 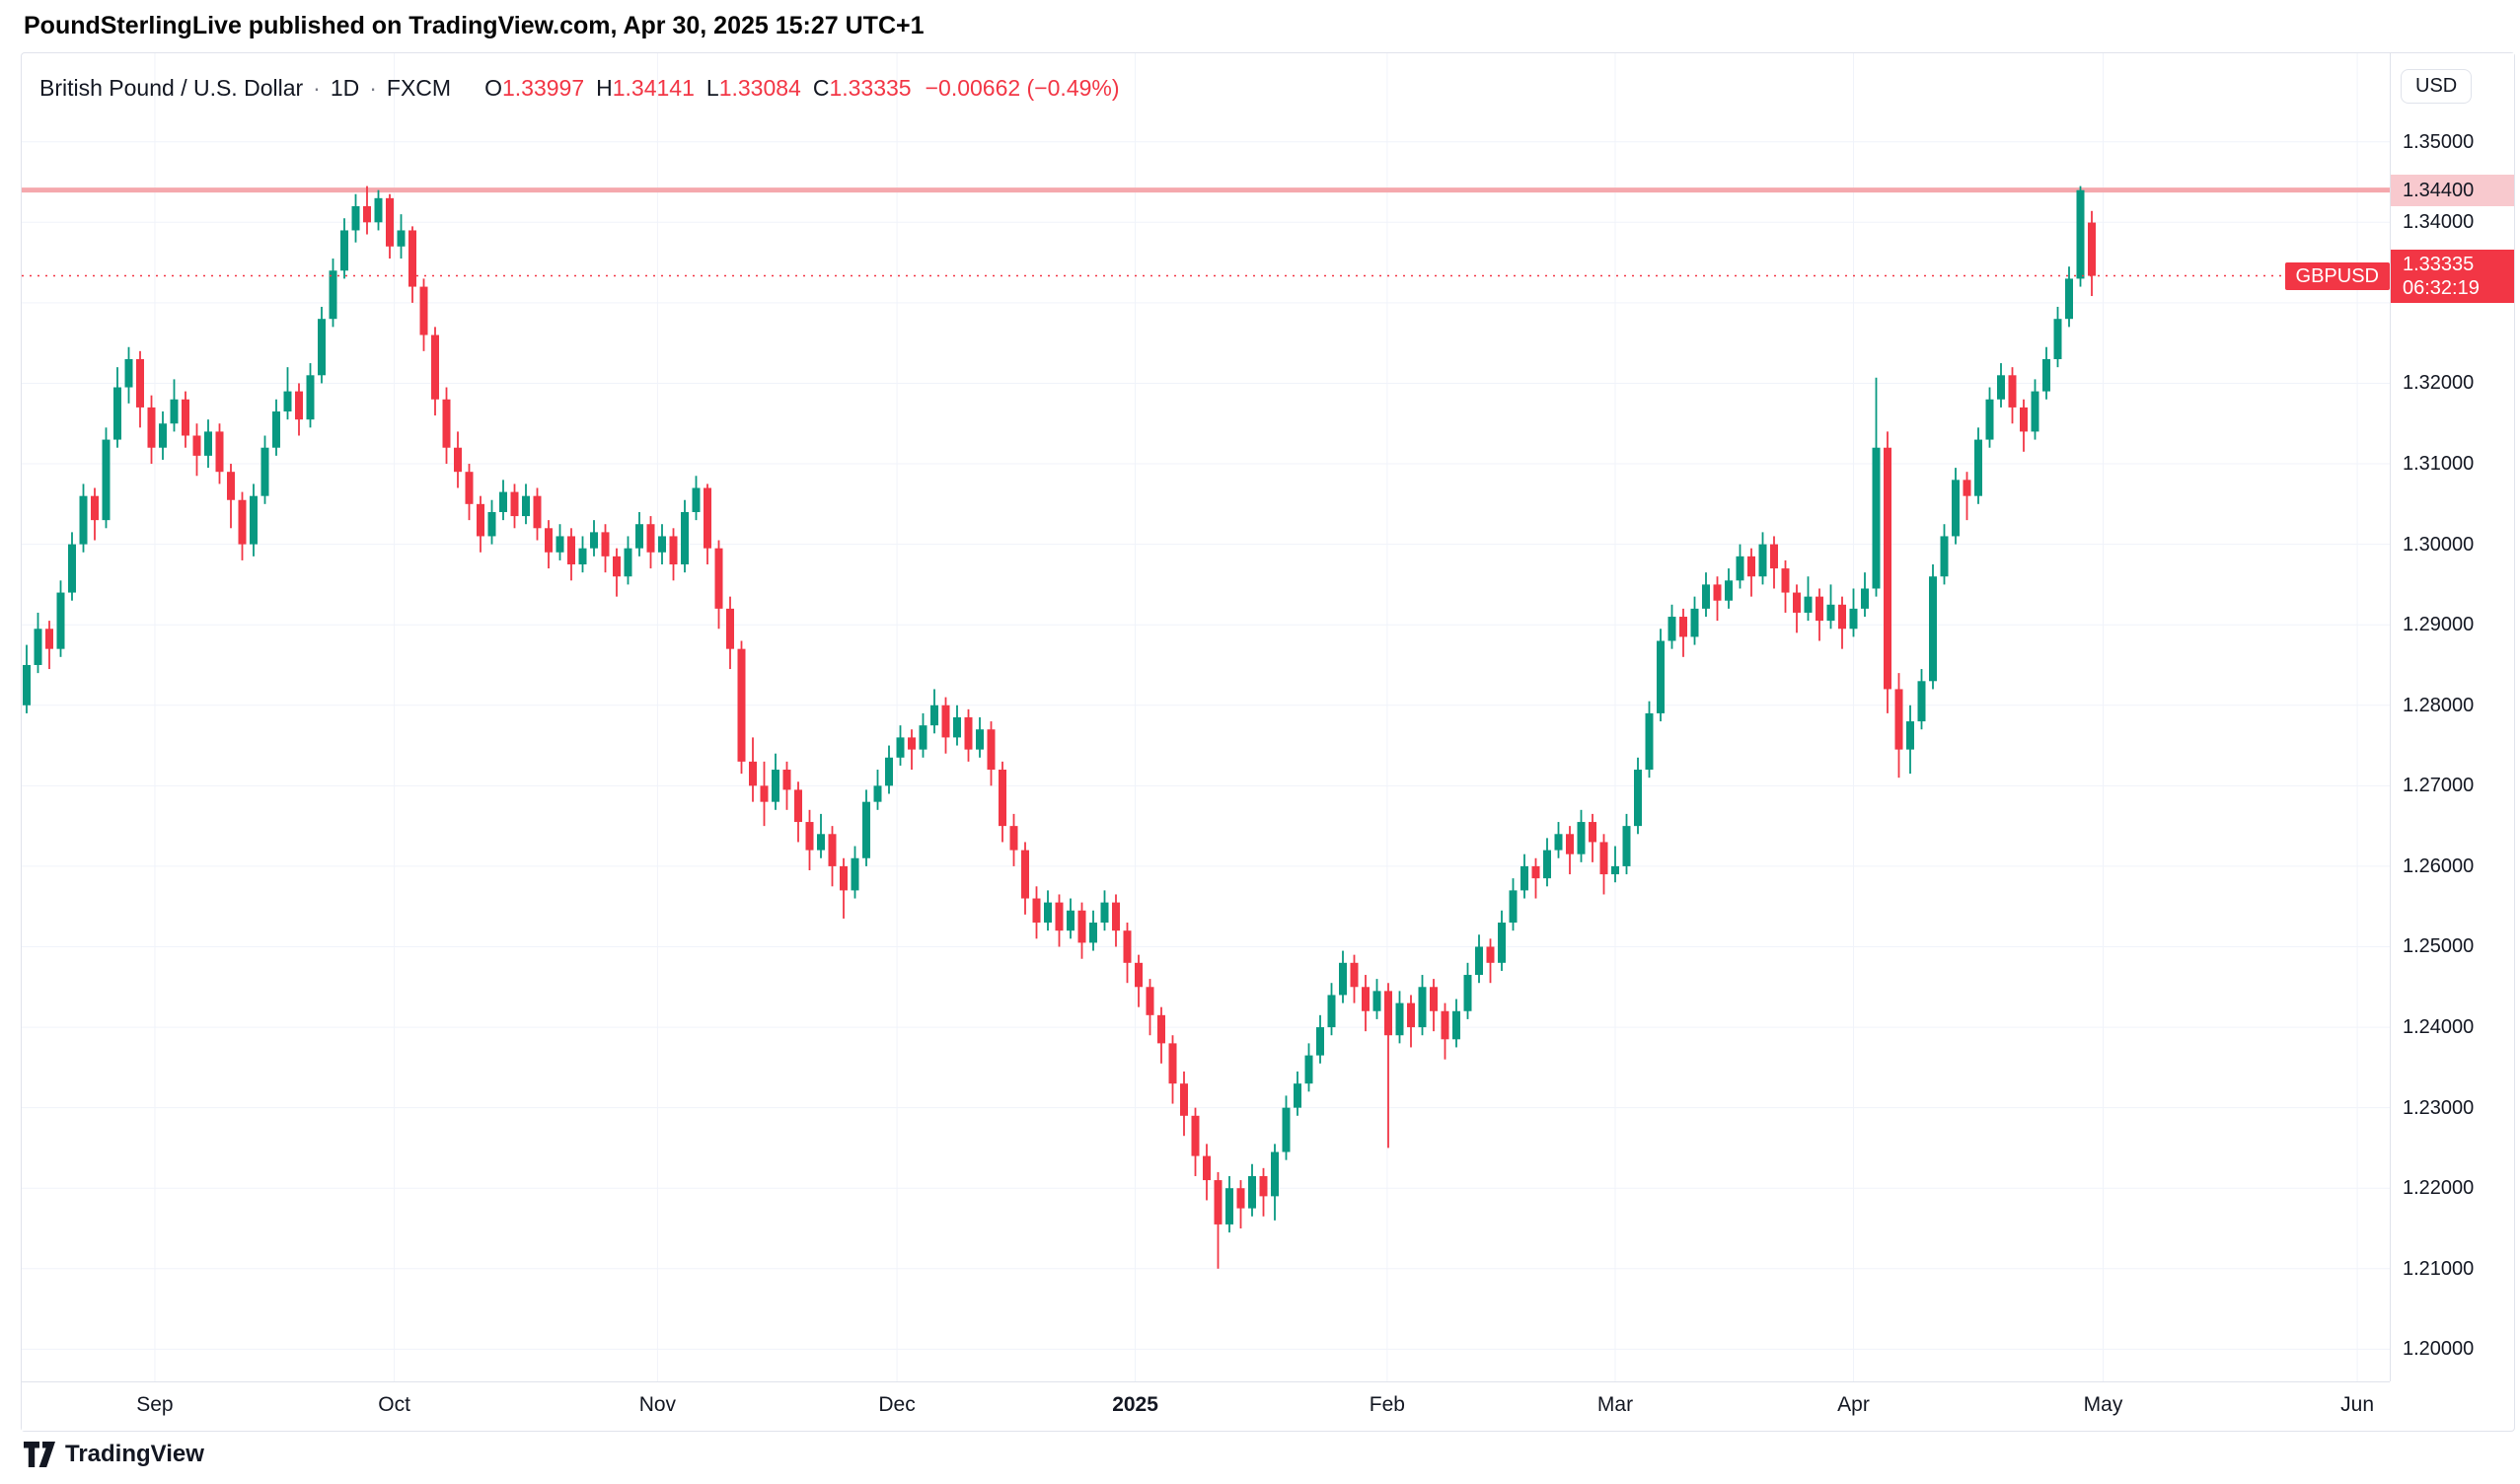 I want to click on time-axis: Sep Oct Nov Dec 2025 Feb Mar Apr May Jun, so click(x=1206, y=1406).